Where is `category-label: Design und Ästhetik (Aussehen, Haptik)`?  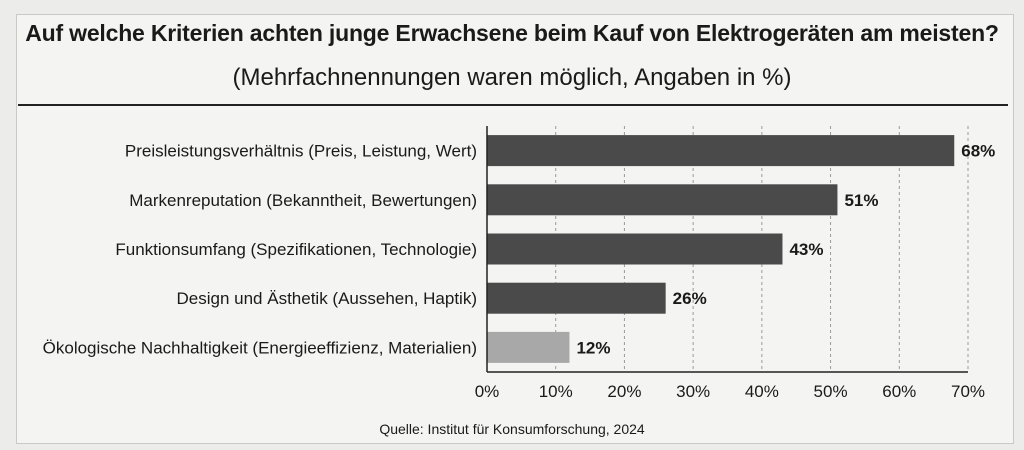
category-label: Design und Ästhetik (Aussehen, Haptik) is located at coordinates (327, 298).